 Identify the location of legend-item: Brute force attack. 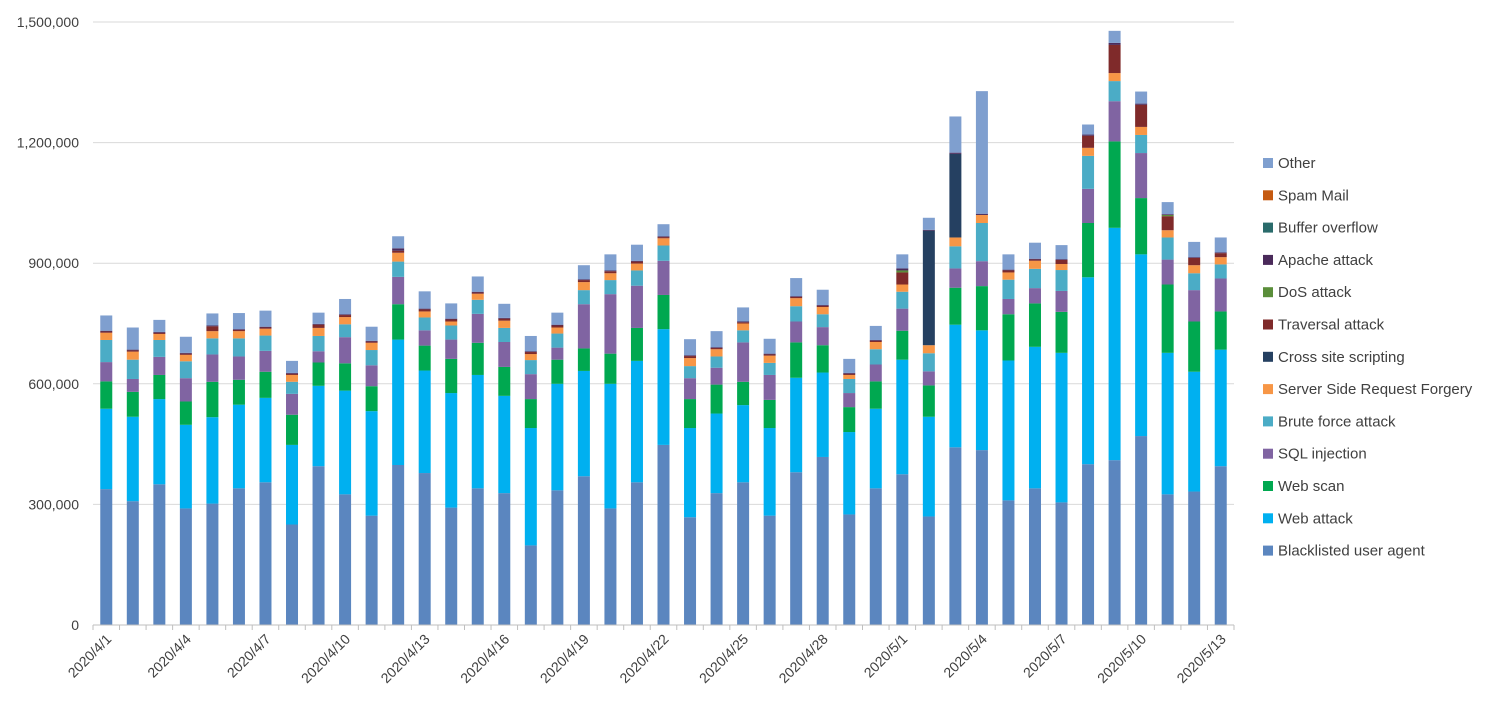
(1329, 421).